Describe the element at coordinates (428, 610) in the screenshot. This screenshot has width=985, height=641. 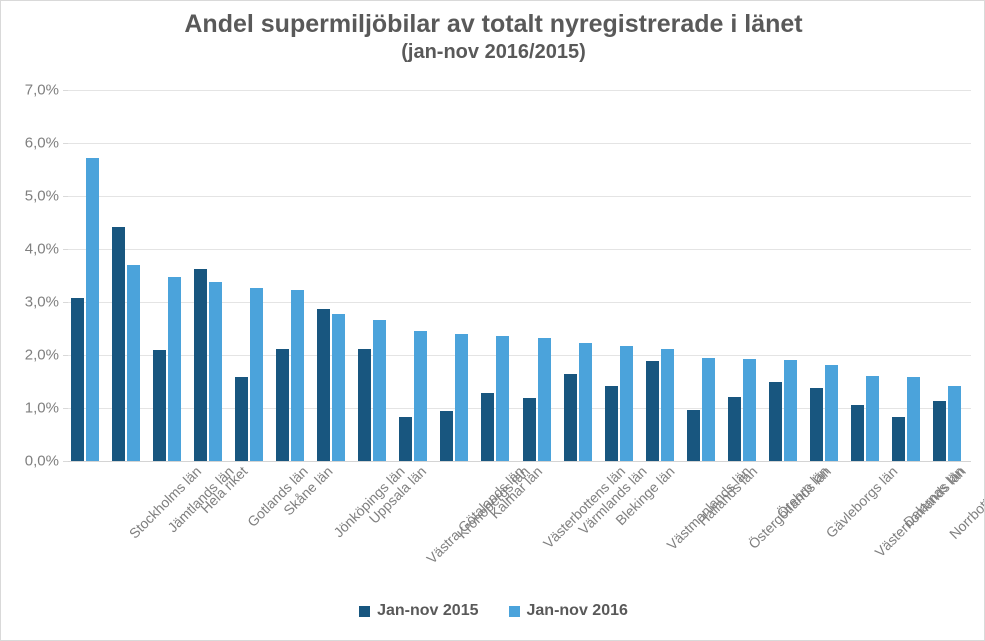
I see `legend-label: Jan-nov 2015` at that location.